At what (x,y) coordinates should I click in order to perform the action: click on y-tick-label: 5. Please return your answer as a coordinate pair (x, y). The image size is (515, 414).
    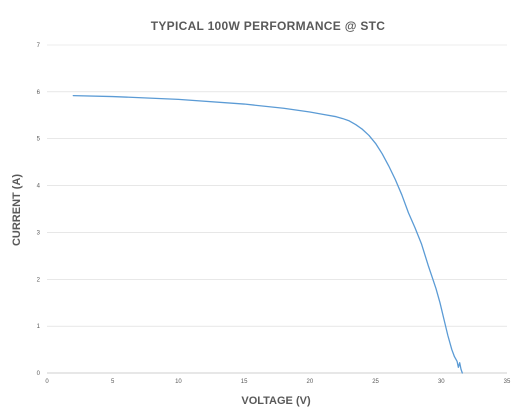
    Looking at the image, I should click on (39, 140).